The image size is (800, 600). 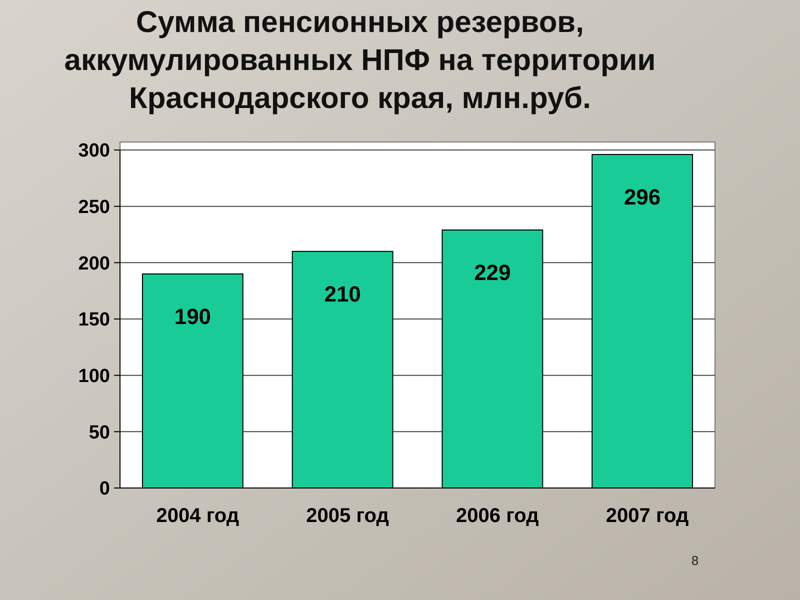 What do you see at coordinates (348, 516) in the screenshot?
I see `x-tick-label: 2005 год` at bounding box center [348, 516].